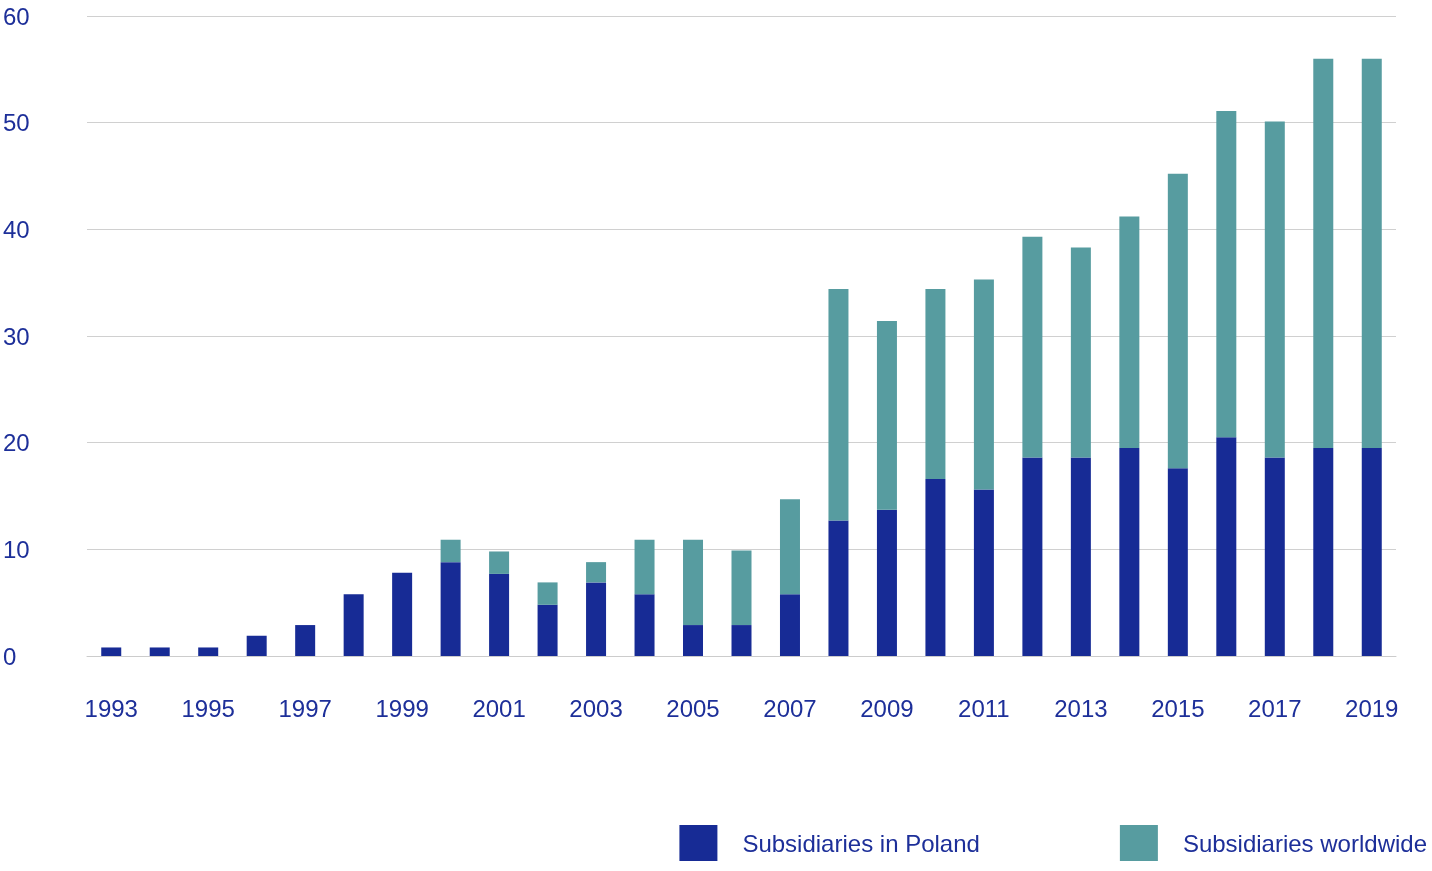  Describe the element at coordinates (596, 708) in the screenshot. I see `x-tick-label: 2003` at that location.